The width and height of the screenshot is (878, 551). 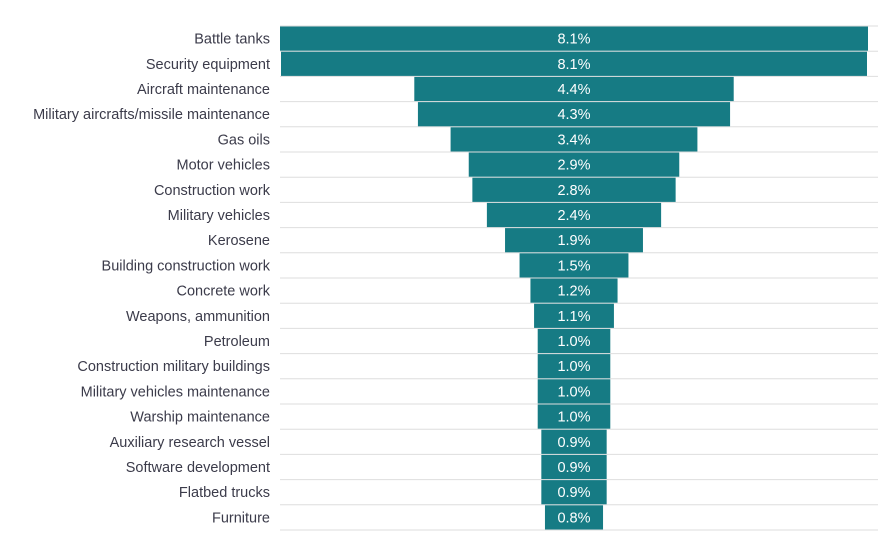 What do you see at coordinates (212, 191) in the screenshot?
I see `category-label: Construction work` at bounding box center [212, 191].